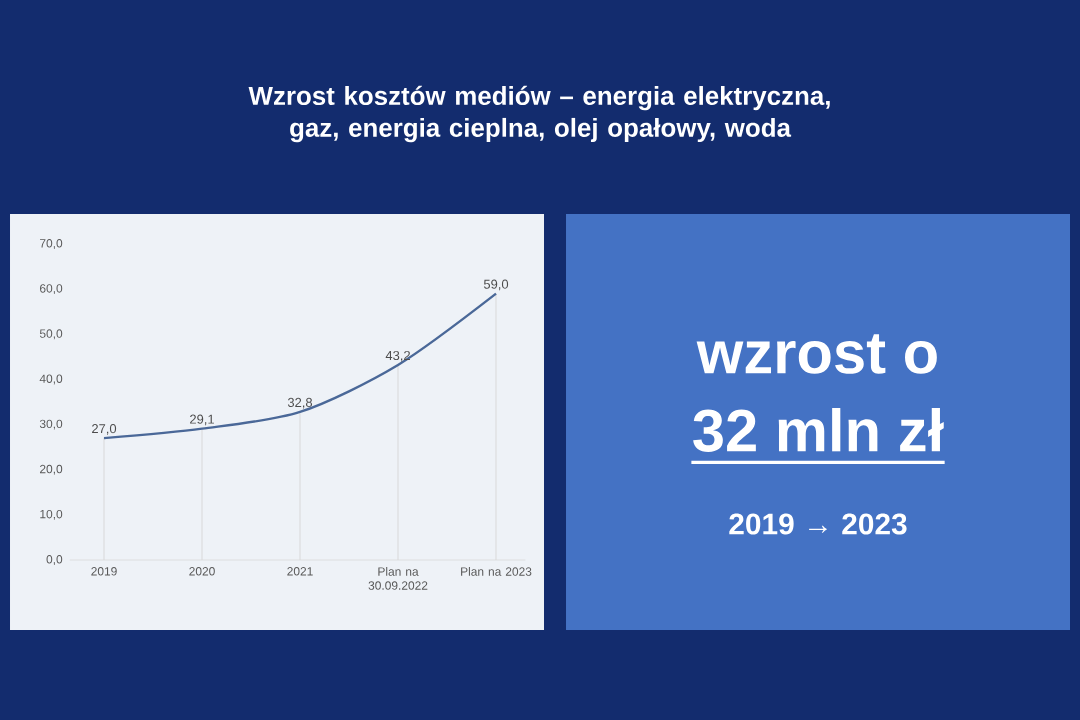 This screenshot has height=720, width=1080. Describe the element at coordinates (818, 430) in the screenshot. I see `text: 32 mln zł` at that location.